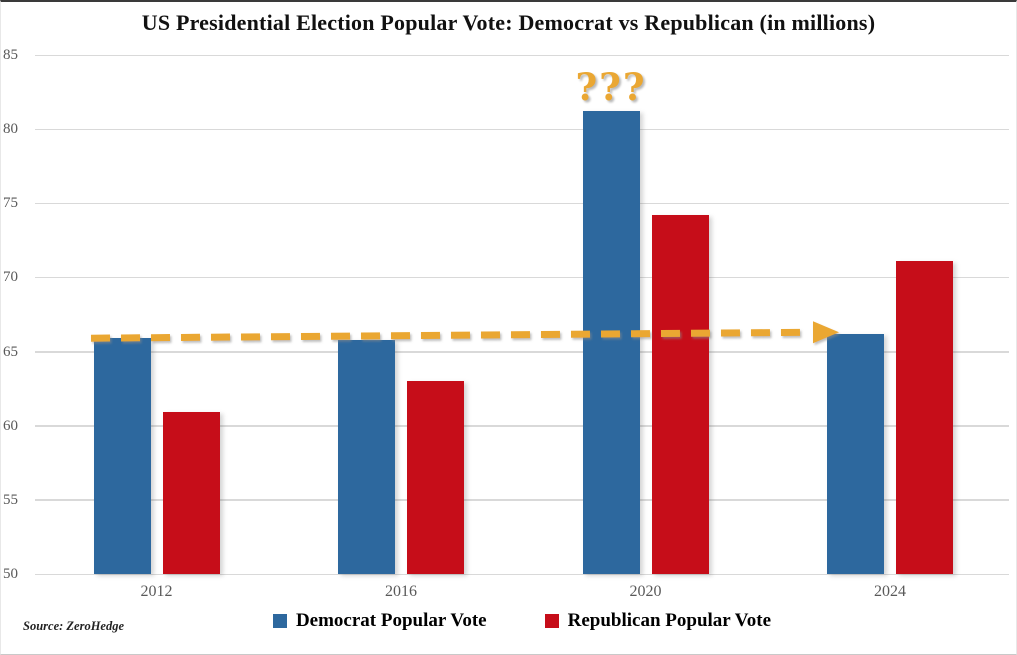 The image size is (1017, 655). What do you see at coordinates (611, 342) in the screenshot?
I see `bar-democrat-2020` at bounding box center [611, 342].